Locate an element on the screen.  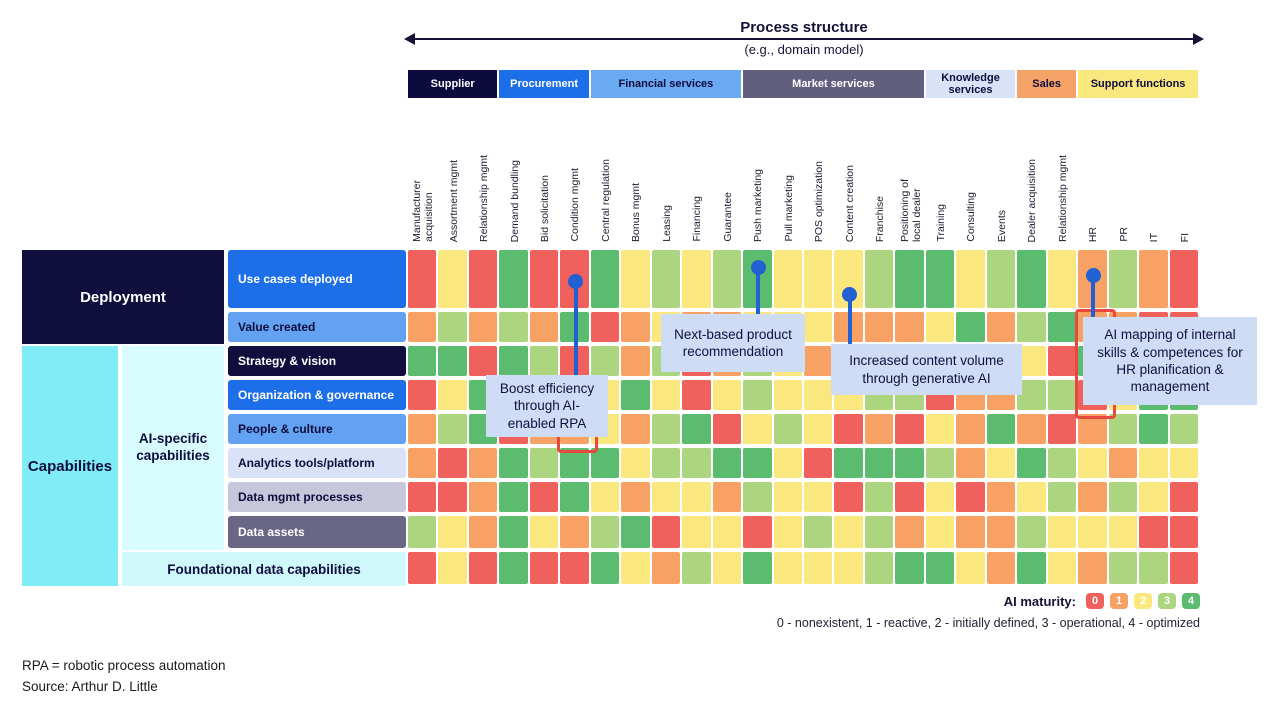
column-label: PR is located at coordinates (1124, 180).